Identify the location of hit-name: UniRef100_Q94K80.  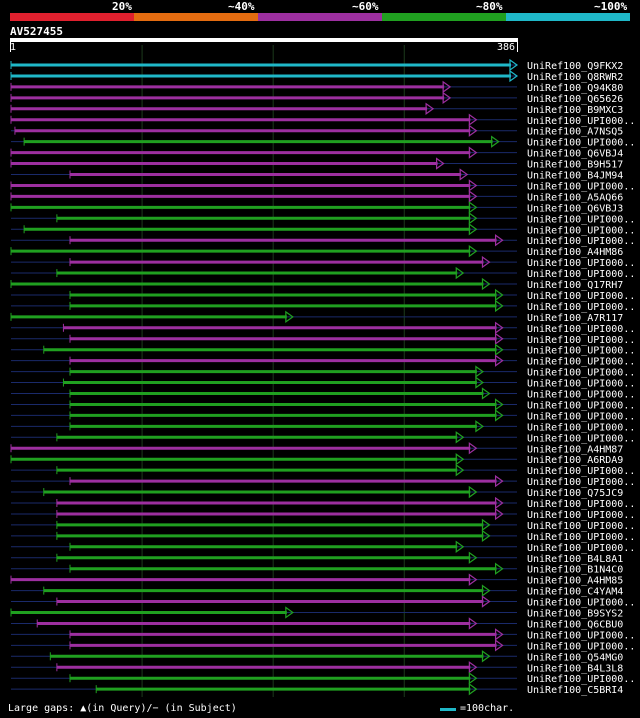
(575, 88).